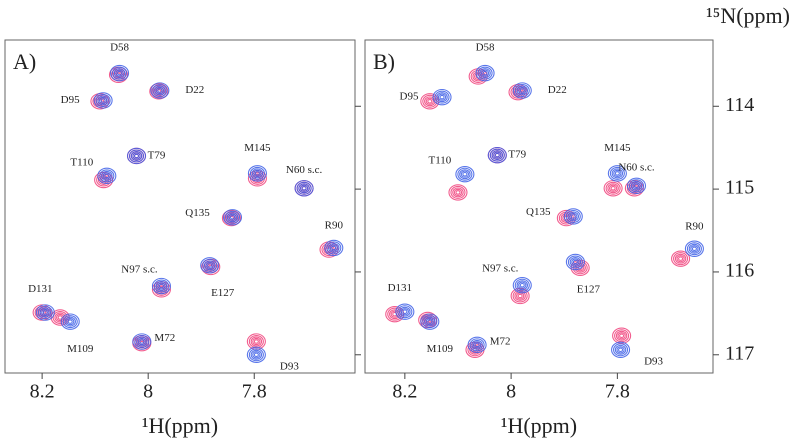 The image size is (800, 445). I want to click on peak-label: N97 s.c., so click(500, 269).